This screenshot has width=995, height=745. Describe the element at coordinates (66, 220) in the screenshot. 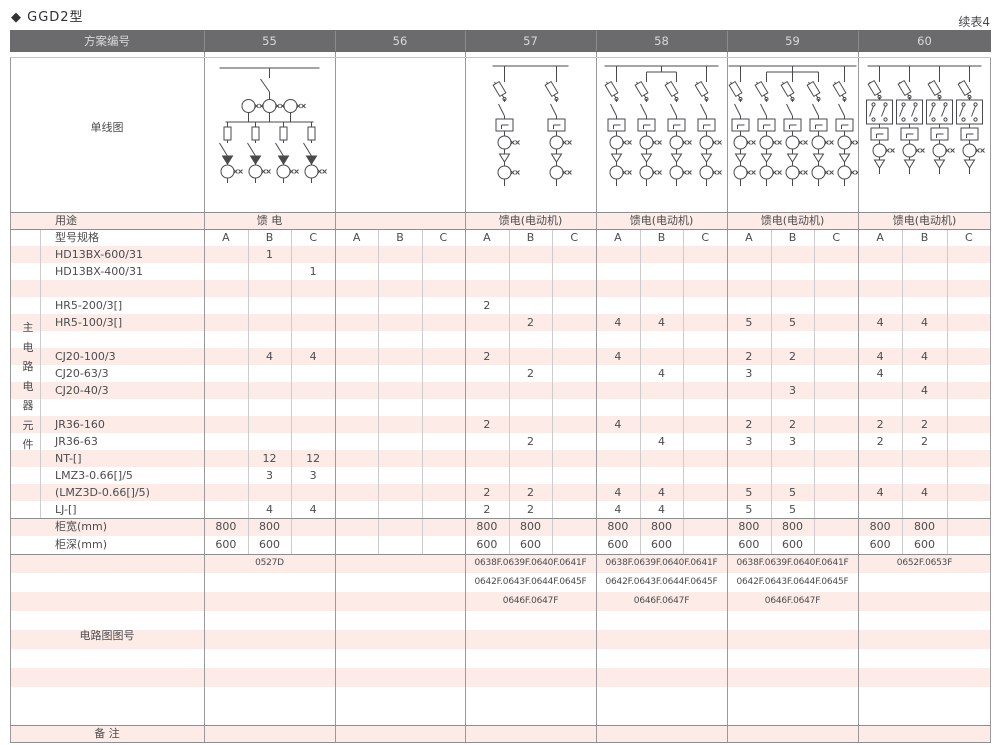

I see `usage-row-label: 用途` at that location.